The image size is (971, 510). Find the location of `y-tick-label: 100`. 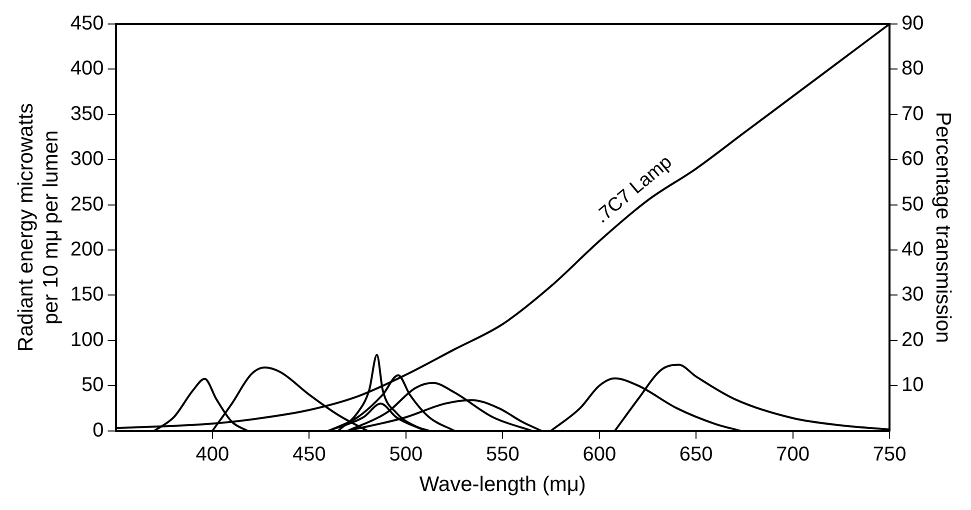

y-tick-label: 100 is located at coordinates (87, 339).